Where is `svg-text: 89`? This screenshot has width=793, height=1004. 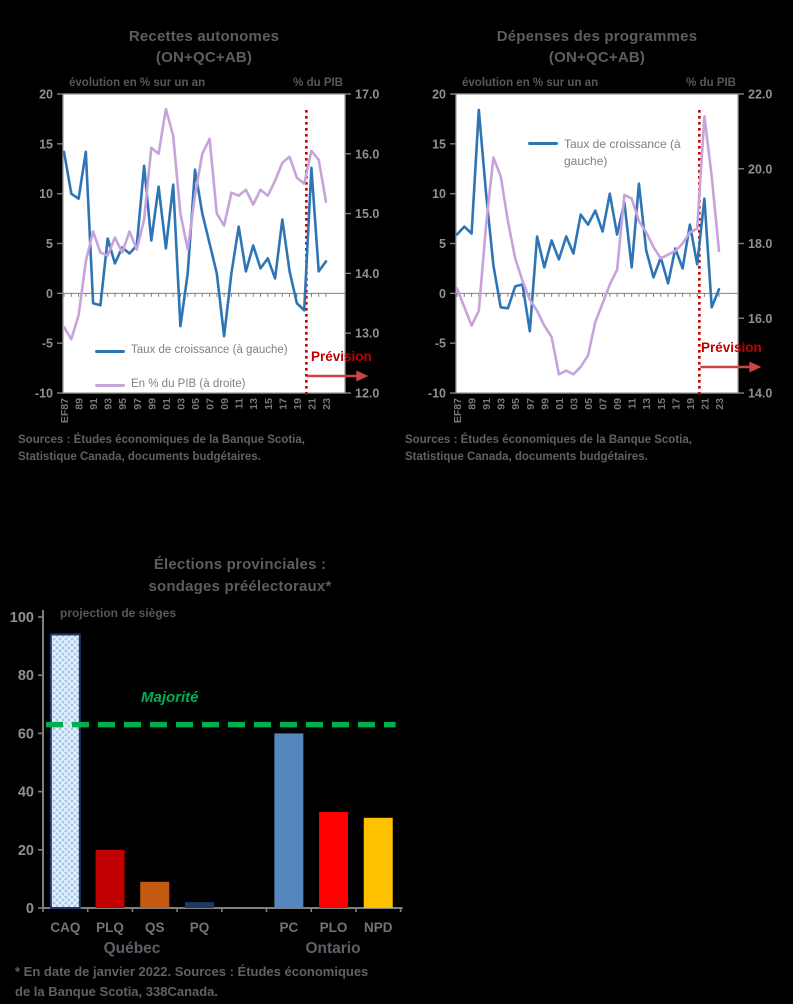 svg-text: 89 is located at coordinates (80, 404).